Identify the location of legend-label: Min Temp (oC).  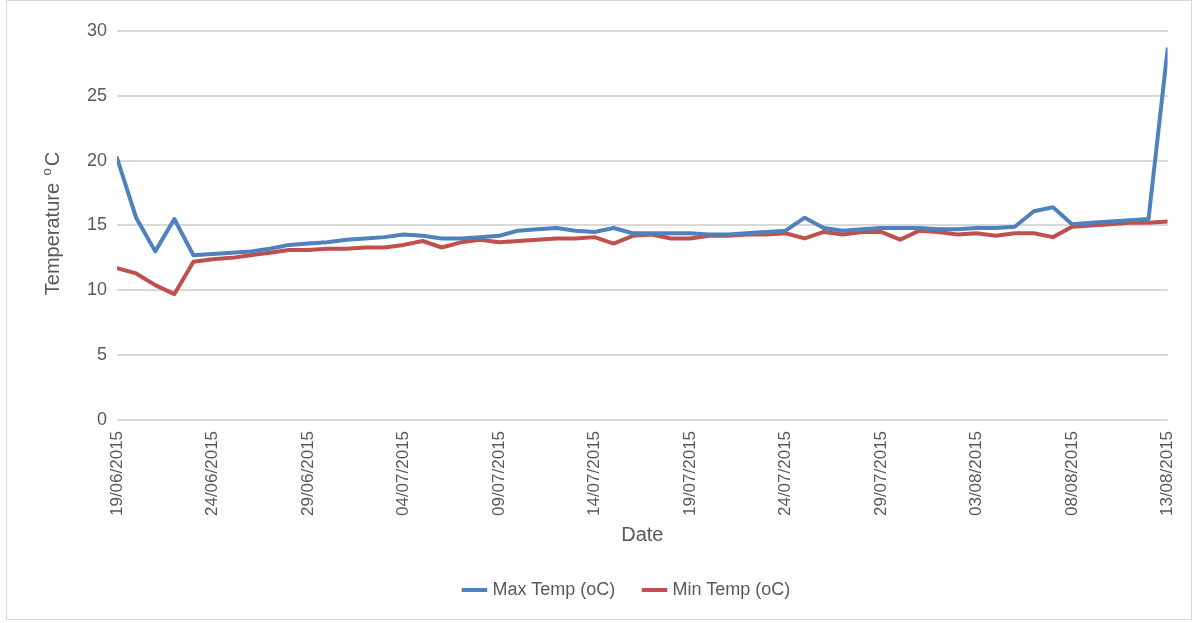
(731, 588).